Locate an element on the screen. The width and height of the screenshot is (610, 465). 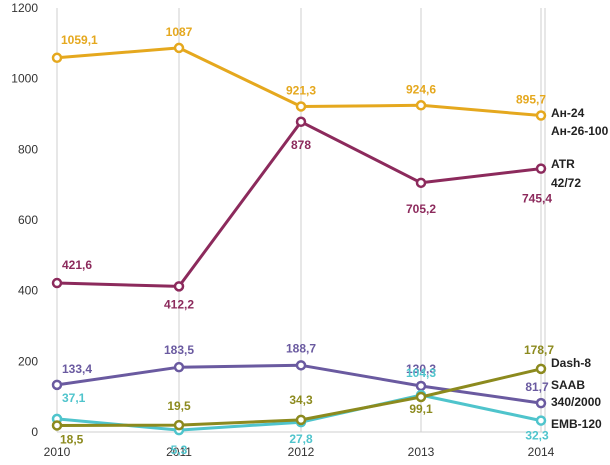
x-tick-label: 2010 is located at coordinates (57, 452).